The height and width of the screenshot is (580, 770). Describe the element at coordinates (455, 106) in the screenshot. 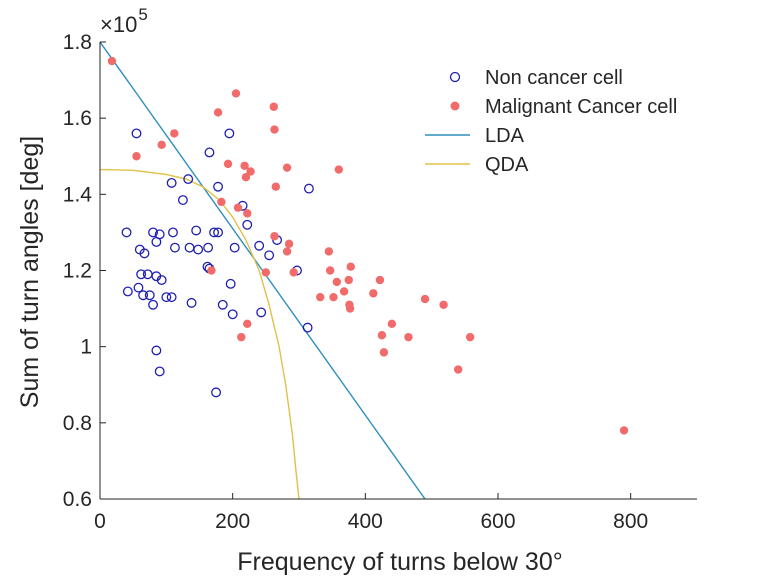

I see `legend-marker-malignant` at that location.